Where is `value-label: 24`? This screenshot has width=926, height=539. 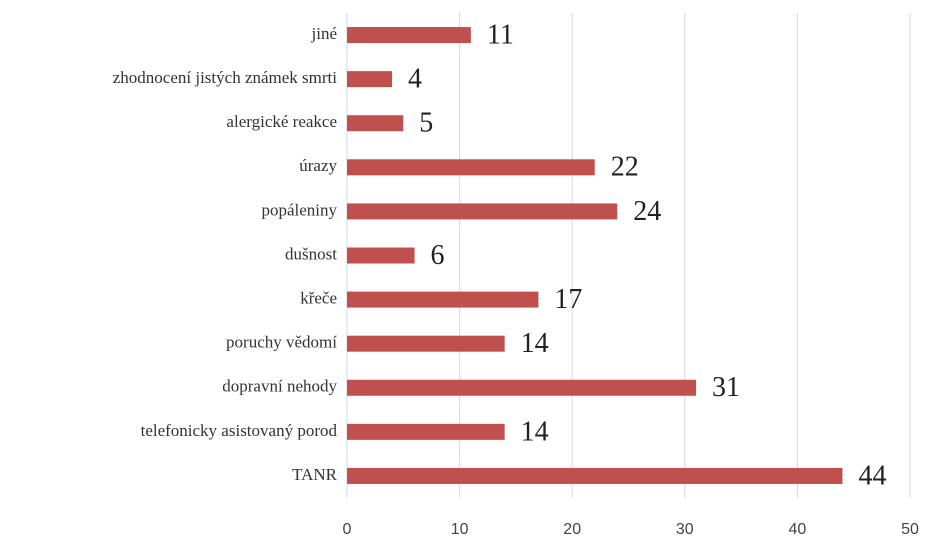 value-label: 24 is located at coordinates (647, 211).